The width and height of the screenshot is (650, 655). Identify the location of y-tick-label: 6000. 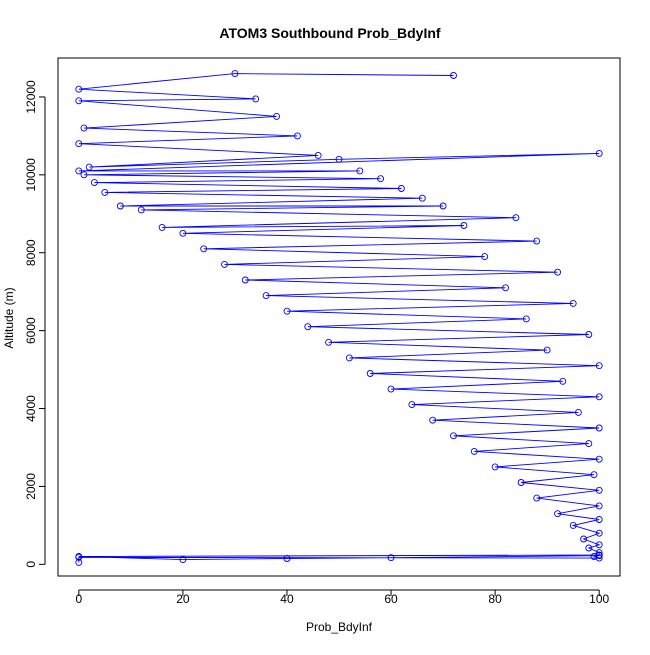
(31, 330).